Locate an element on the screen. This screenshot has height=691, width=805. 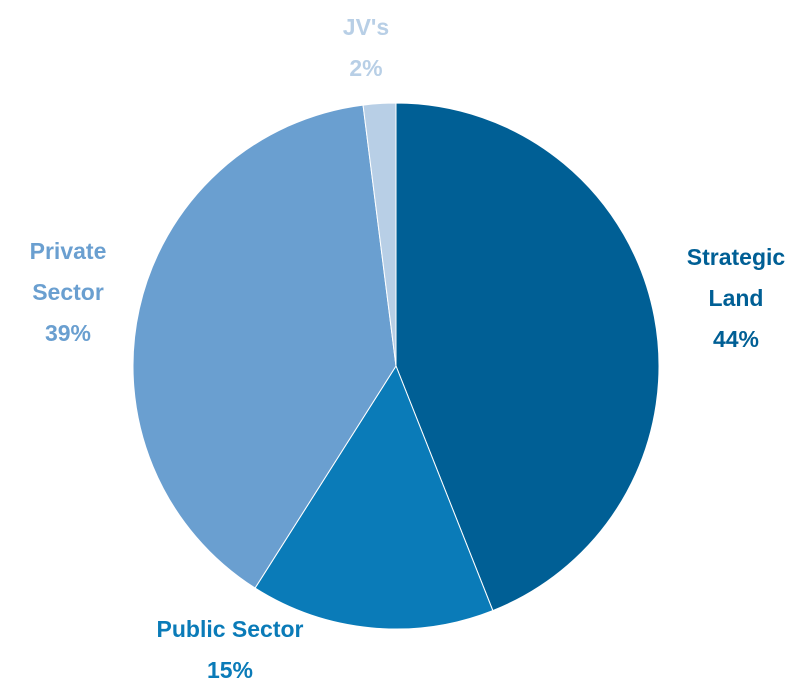
slice-label: Strategic Land 44% is located at coordinates (736, 298).